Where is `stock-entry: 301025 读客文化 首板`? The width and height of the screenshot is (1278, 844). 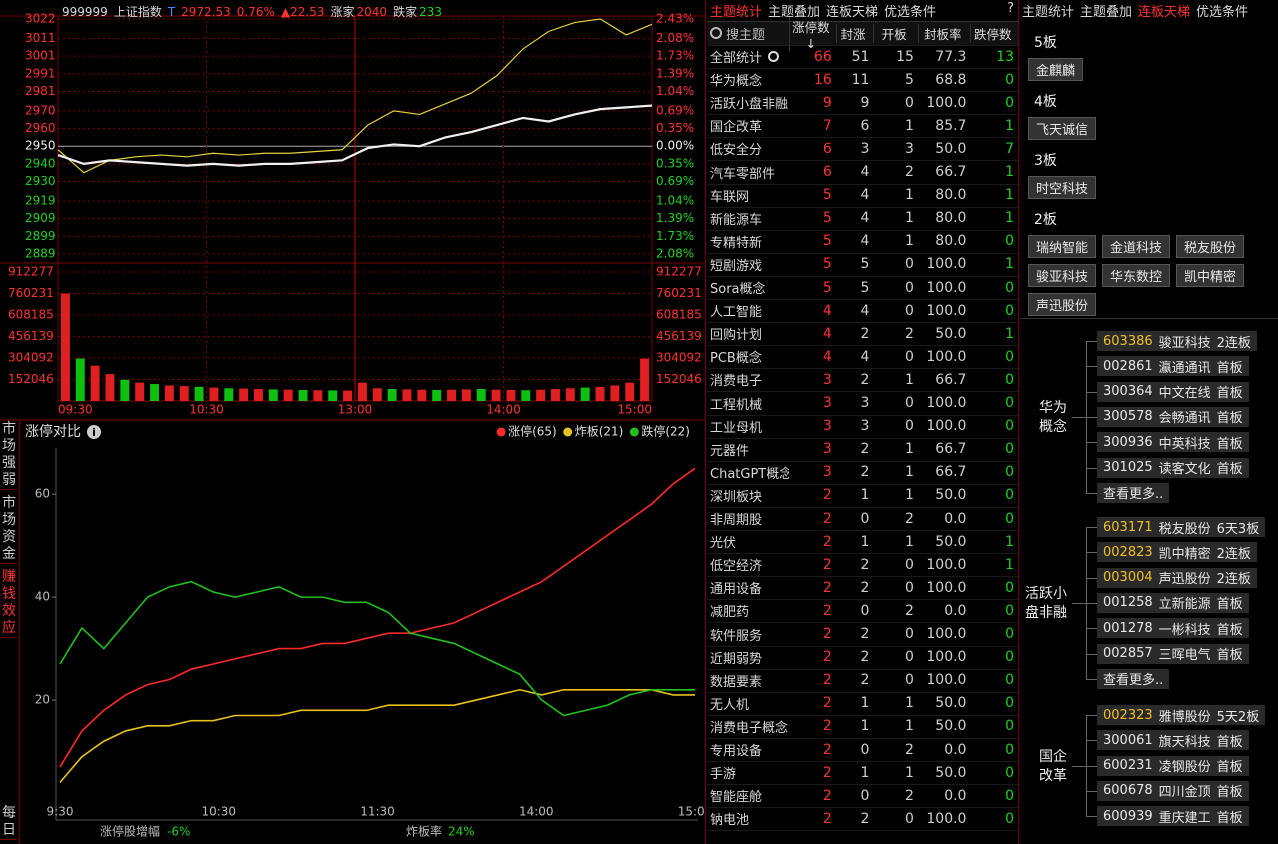 stock-entry: 301025 读客文化 首板 is located at coordinates (1173, 467).